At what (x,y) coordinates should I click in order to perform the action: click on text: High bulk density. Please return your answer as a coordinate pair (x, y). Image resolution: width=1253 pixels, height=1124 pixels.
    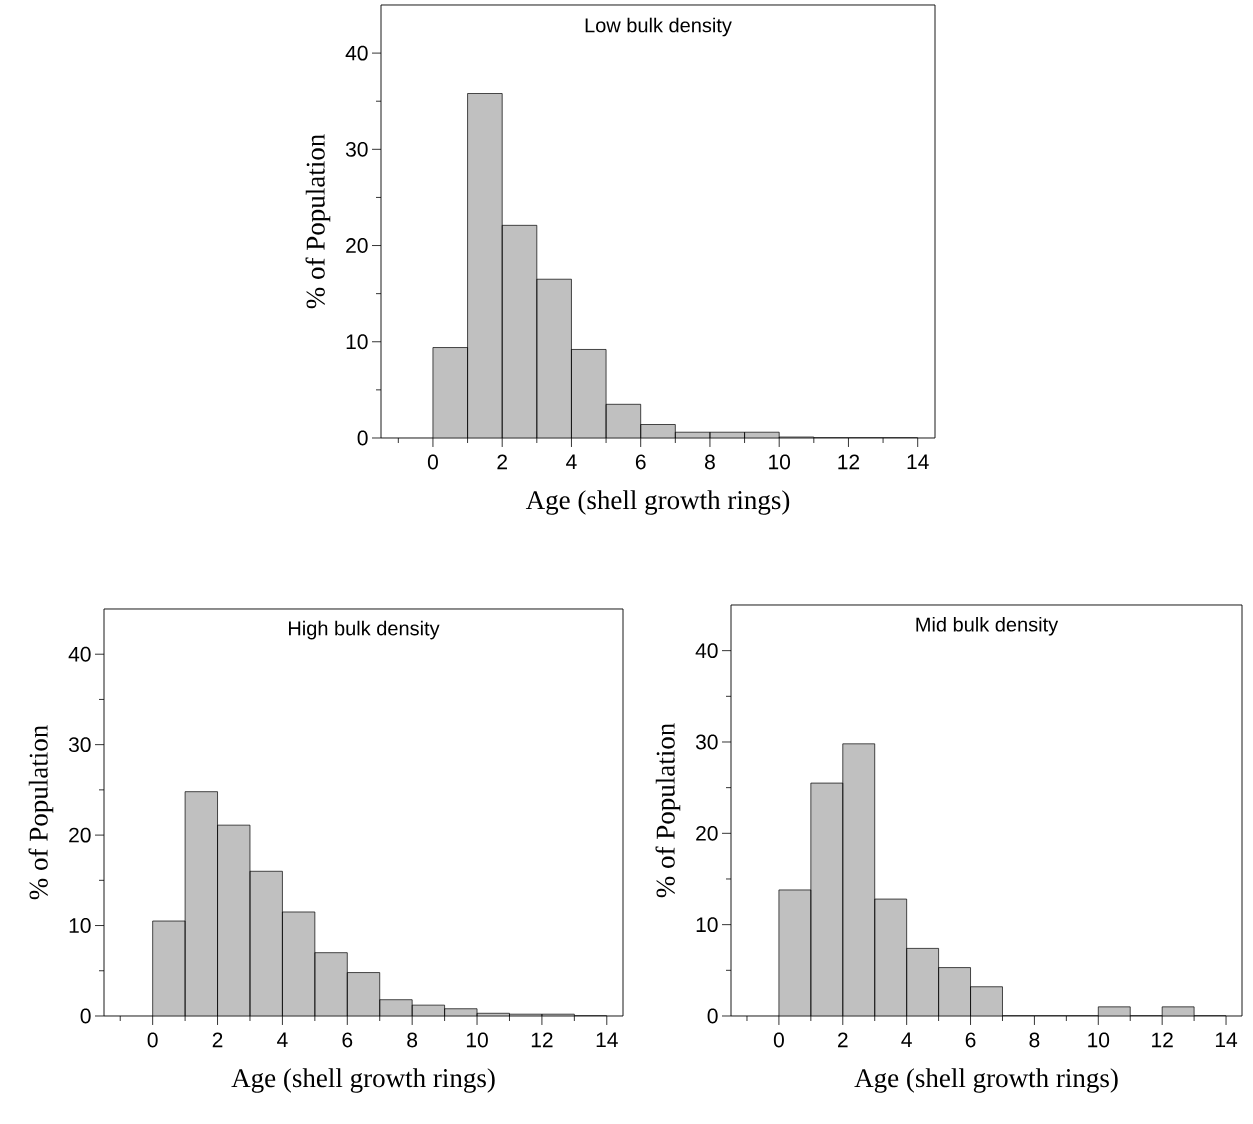
    Looking at the image, I should click on (364, 630).